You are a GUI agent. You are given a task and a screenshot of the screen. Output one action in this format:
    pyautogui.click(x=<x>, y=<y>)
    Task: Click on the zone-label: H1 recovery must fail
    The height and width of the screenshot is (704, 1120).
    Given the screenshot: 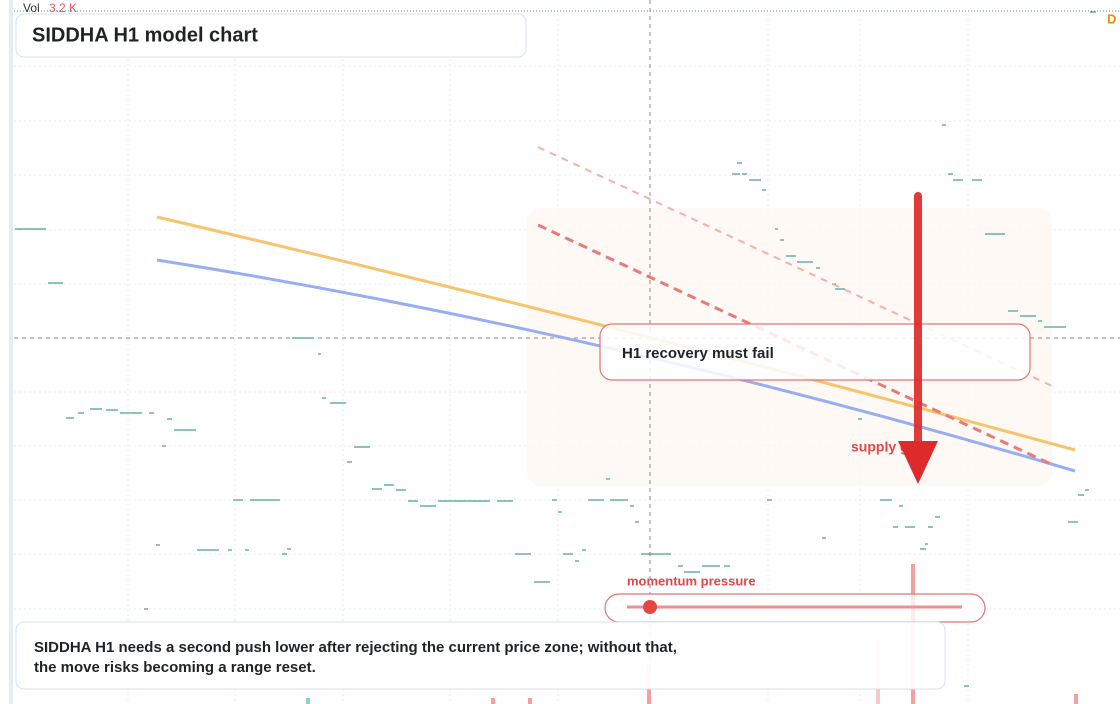 What is the action you would take?
    pyautogui.click(x=698, y=353)
    